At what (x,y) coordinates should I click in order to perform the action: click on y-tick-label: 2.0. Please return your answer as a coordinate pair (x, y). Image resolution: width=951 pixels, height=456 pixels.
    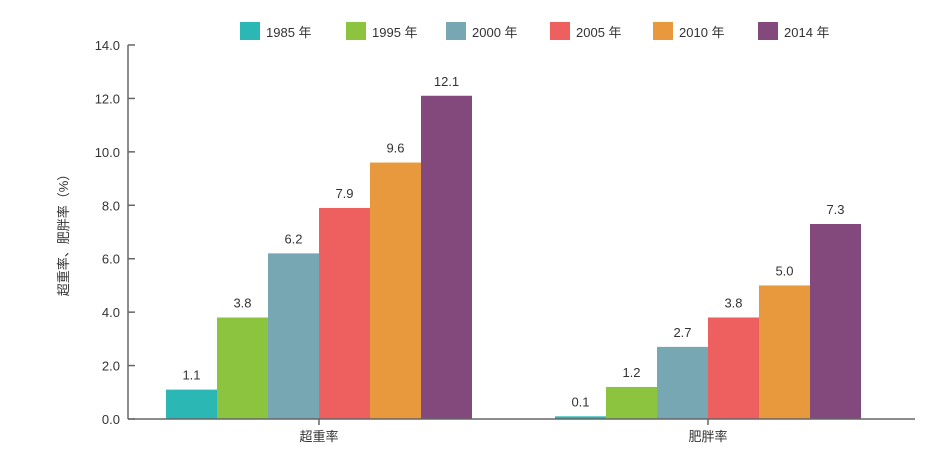
    Looking at the image, I should click on (111, 366).